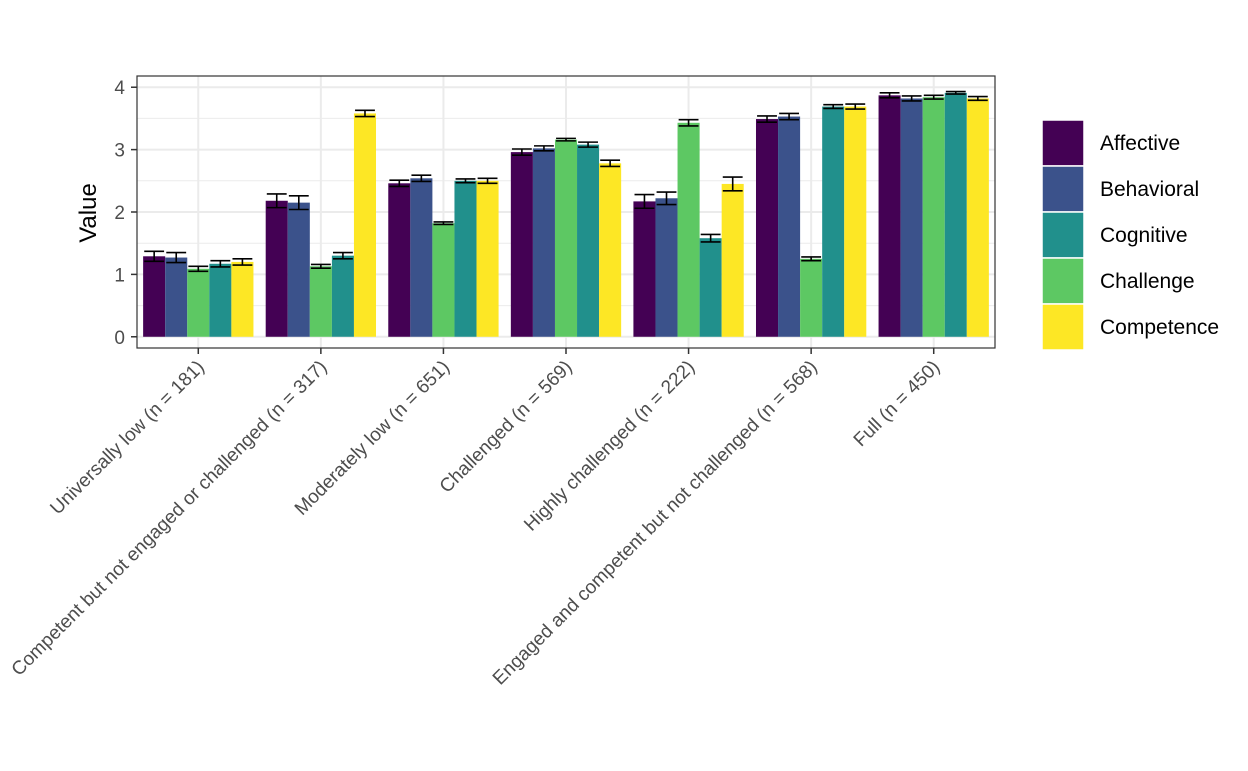  What do you see at coordinates (1144, 235) in the screenshot?
I see `legend-label: Cognitive` at bounding box center [1144, 235].